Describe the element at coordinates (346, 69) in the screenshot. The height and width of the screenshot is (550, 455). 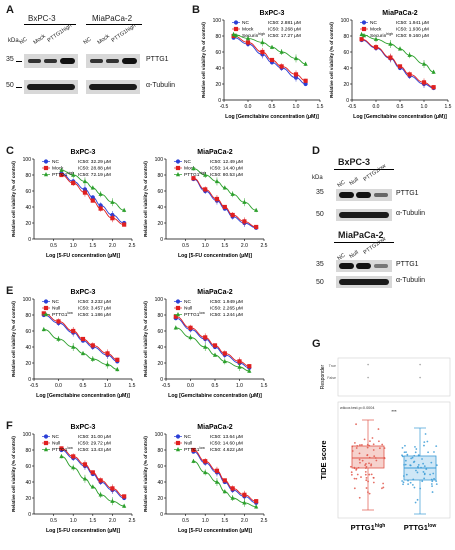
I see `y-tick-label: 40` at that location.